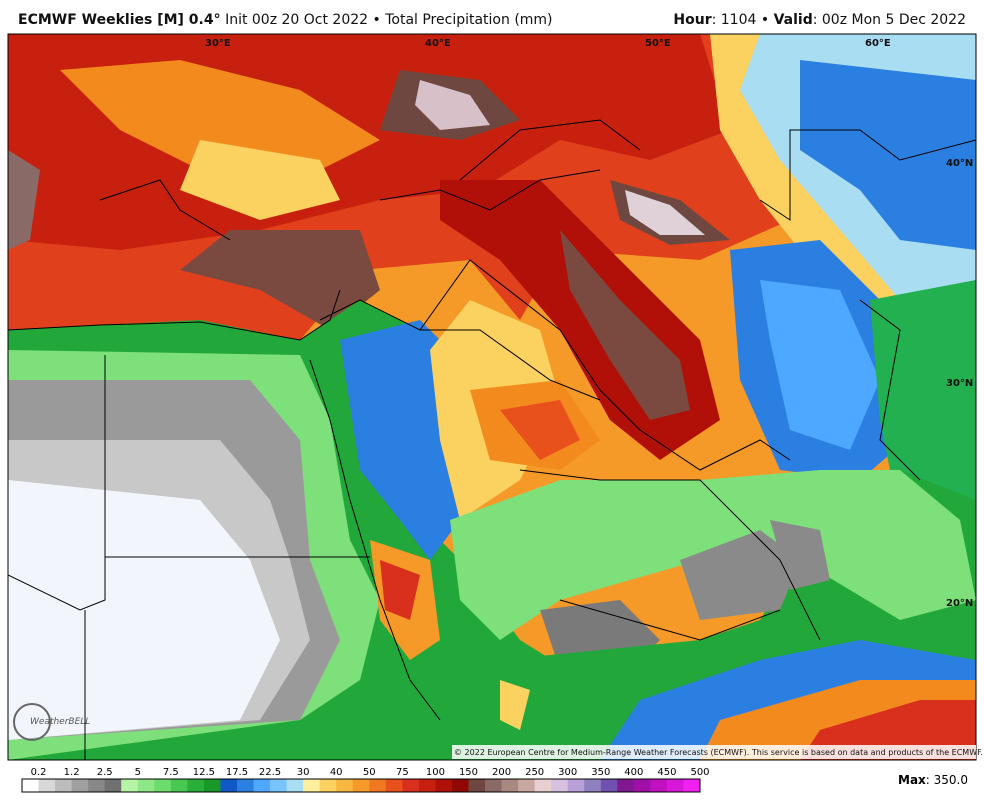 This screenshot has height=808, width=984. What do you see at coordinates (105, 772) in the screenshot?
I see `legend-label: 2.5` at bounding box center [105, 772].